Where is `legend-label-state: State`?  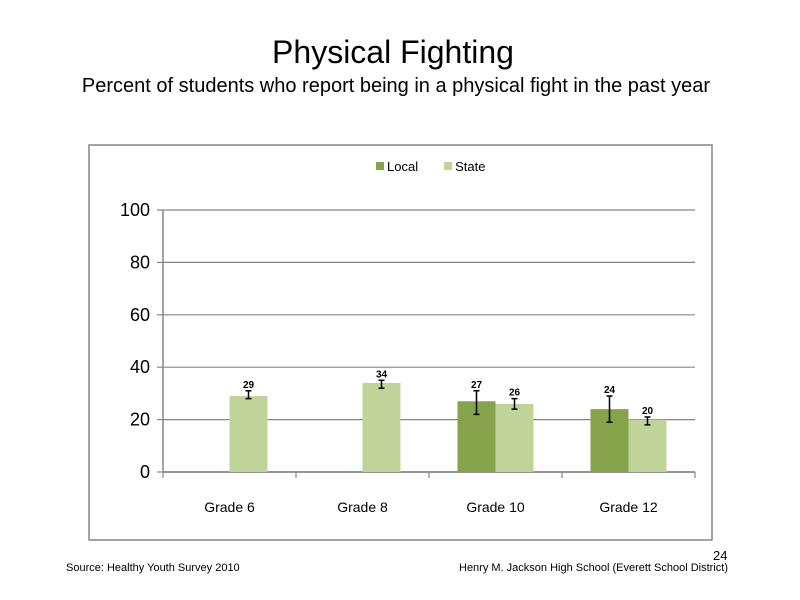 legend-label-state: State is located at coordinates (470, 166).